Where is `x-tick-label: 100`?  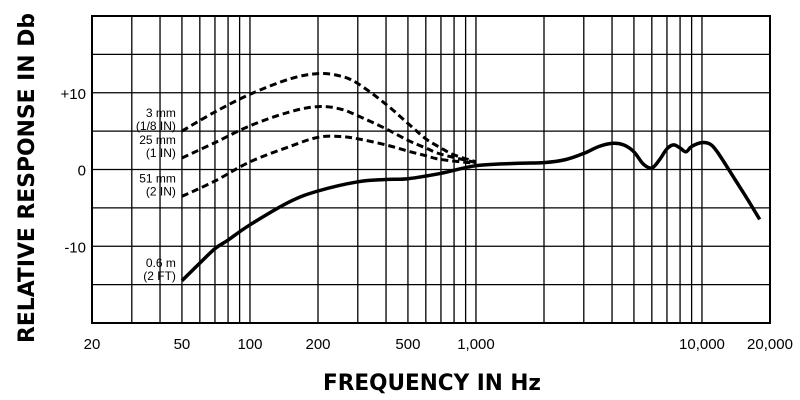
x-tick-label: 100 is located at coordinates (249, 344).